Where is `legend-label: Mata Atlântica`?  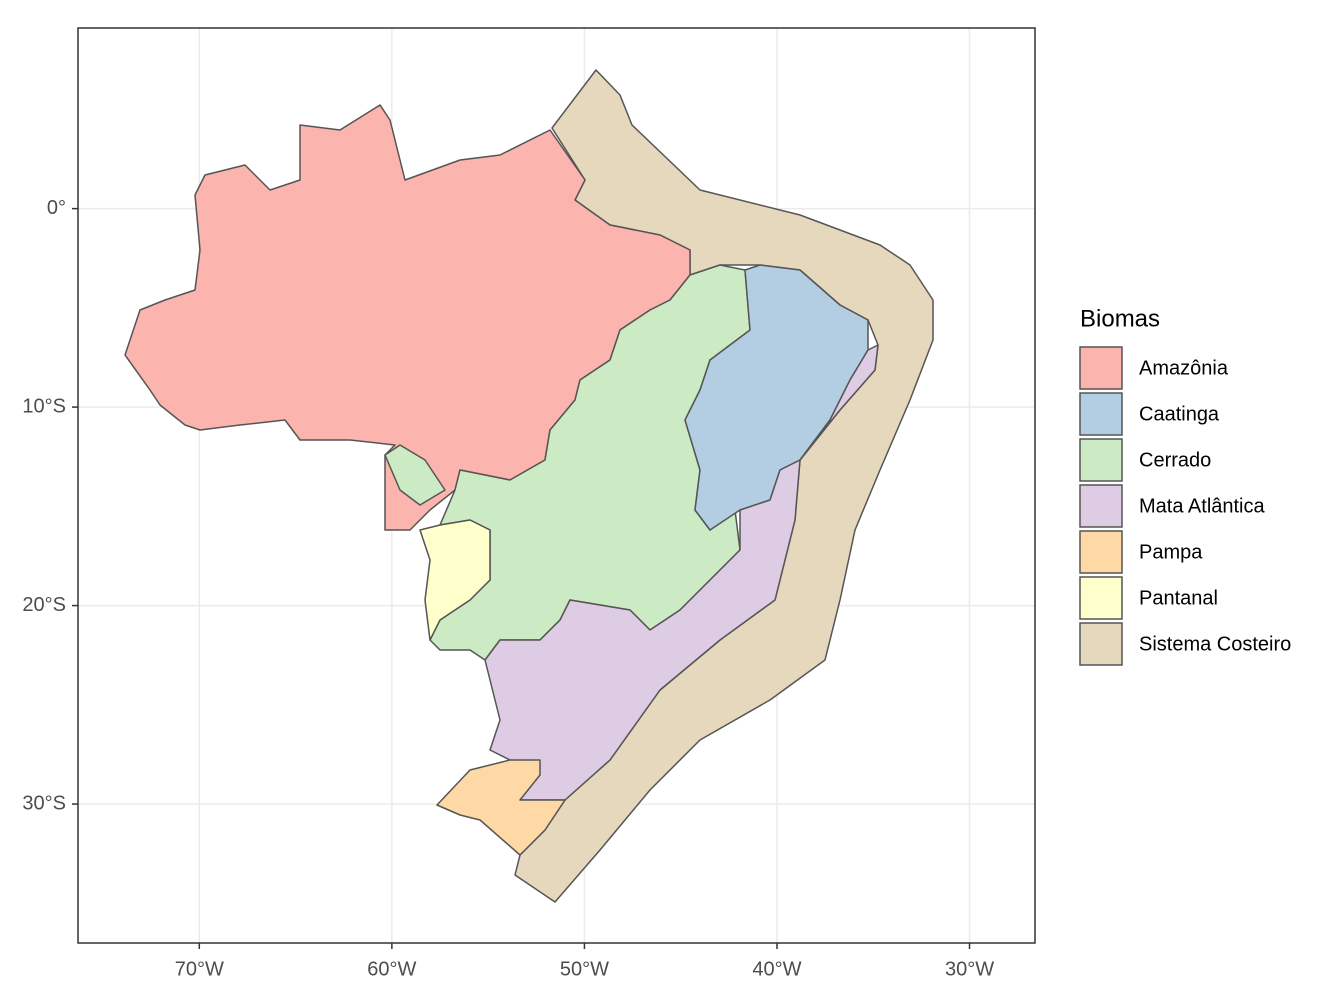
legend-label: Mata Atlântica is located at coordinates (1202, 506).